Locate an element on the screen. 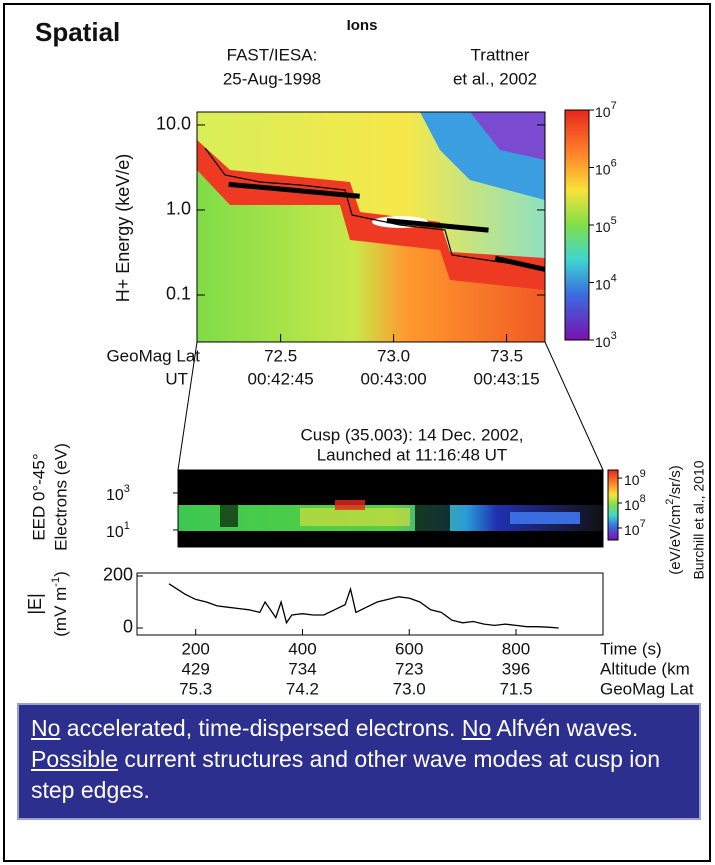  axis-label: (mV m-1) is located at coordinates (60, 604).